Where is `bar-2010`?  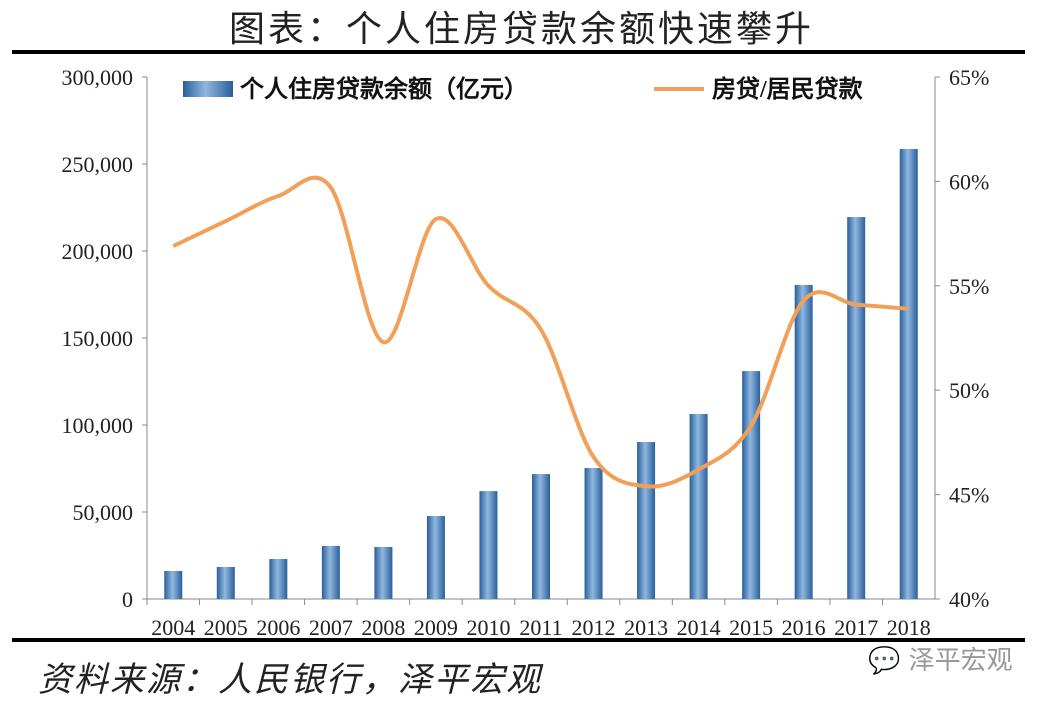 bar-2010 is located at coordinates (488, 545).